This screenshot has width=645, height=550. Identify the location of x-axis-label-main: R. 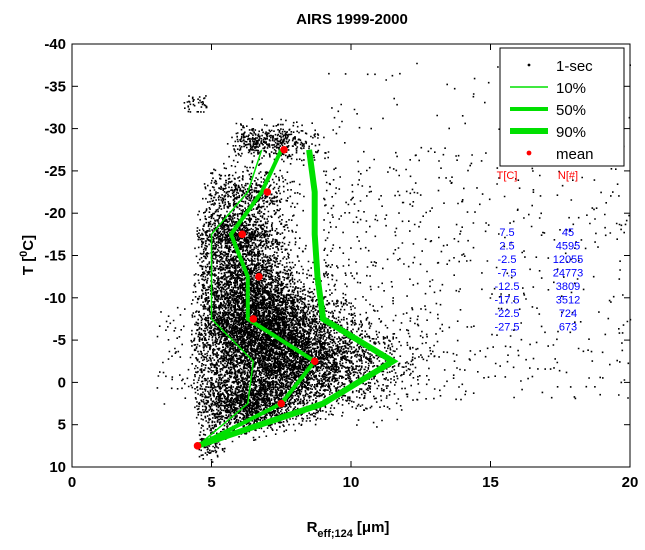
(312, 527).